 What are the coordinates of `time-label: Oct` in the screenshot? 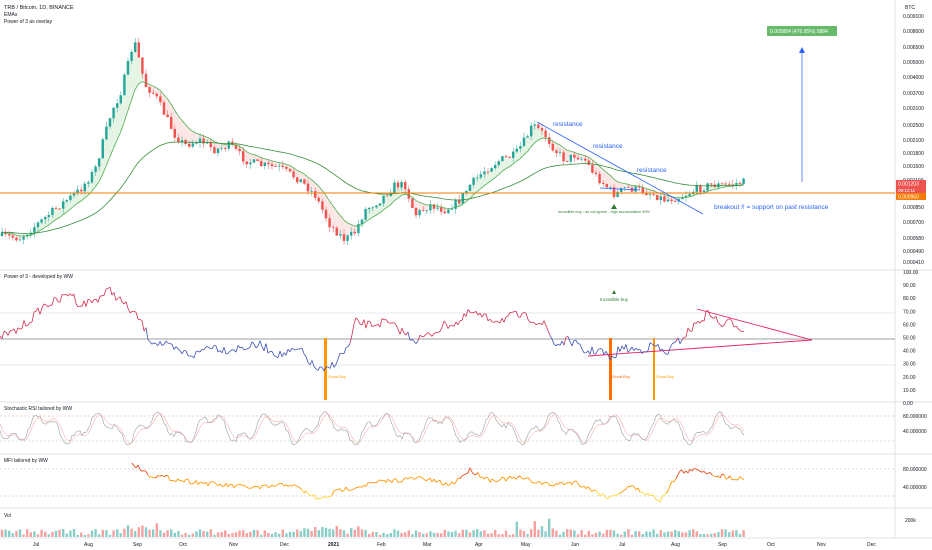 It's located at (771, 545).